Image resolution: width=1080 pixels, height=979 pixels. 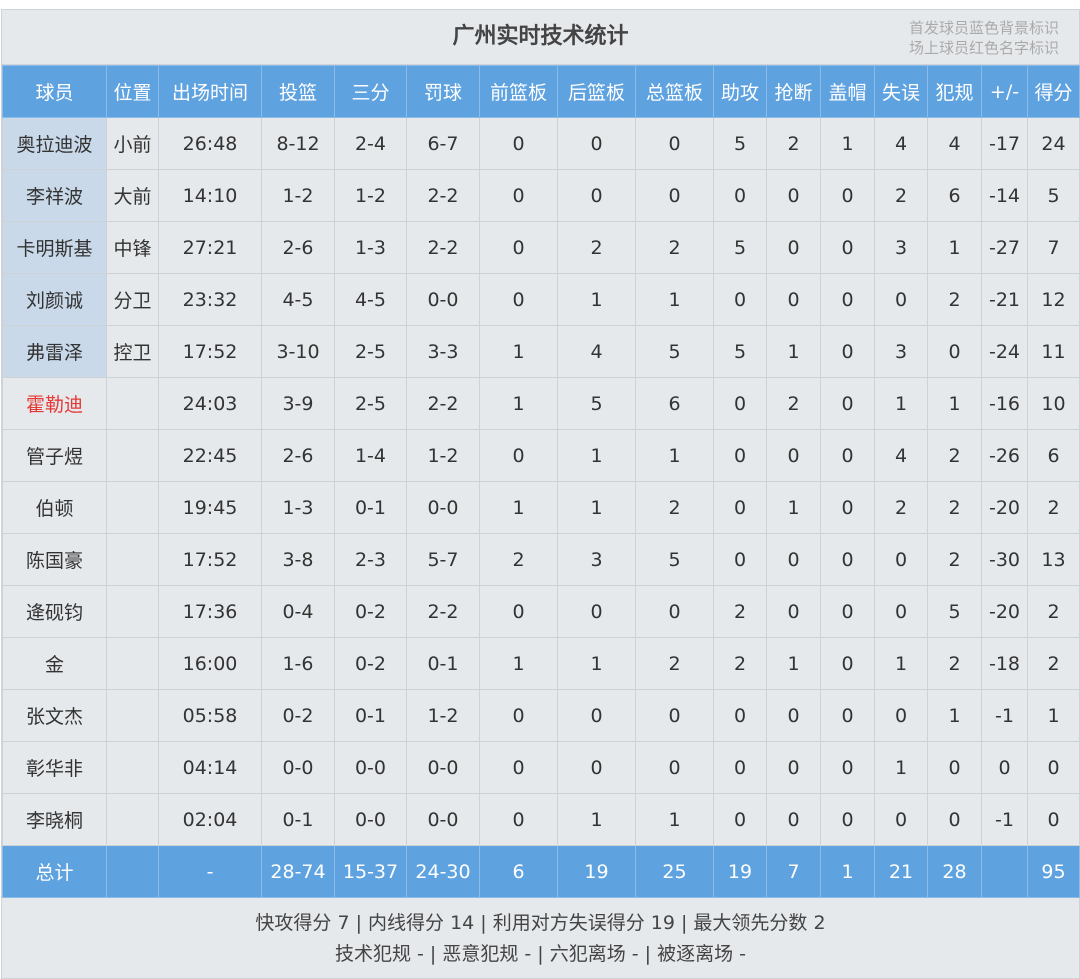 What do you see at coordinates (54, 871) in the screenshot?
I see `total-cell: 总计` at bounding box center [54, 871].